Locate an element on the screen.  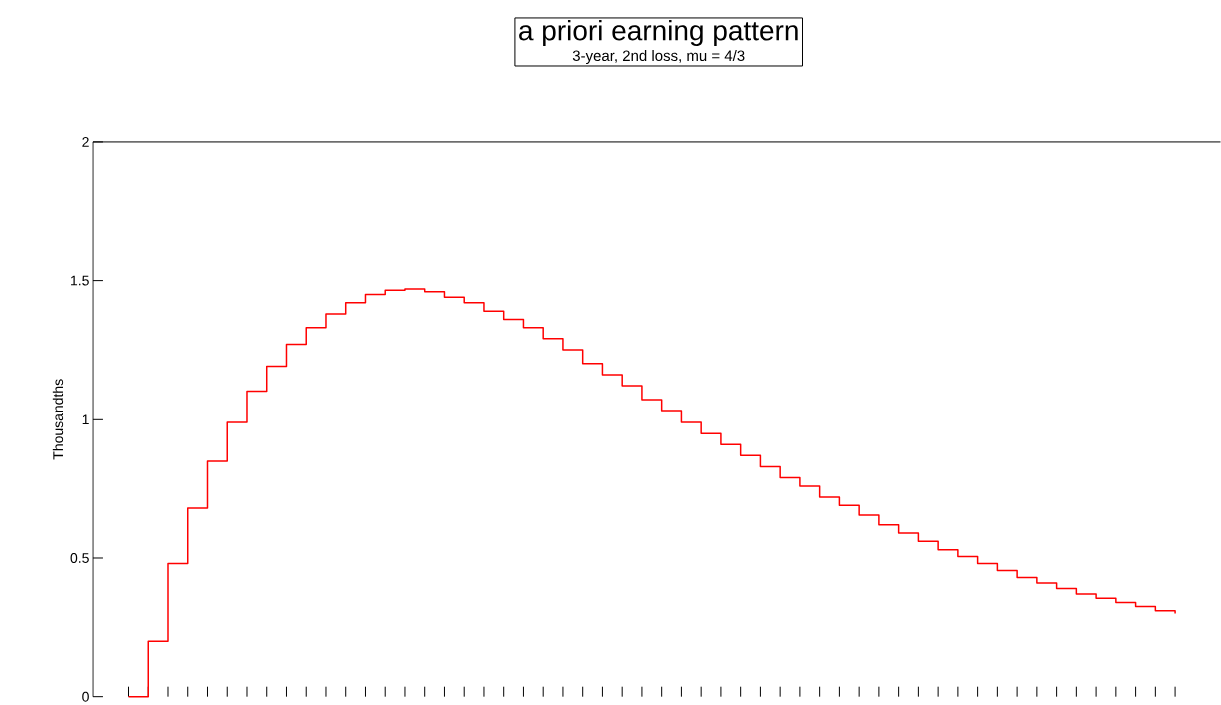
y-axis-title: Thousandths is located at coordinates (58, 419).